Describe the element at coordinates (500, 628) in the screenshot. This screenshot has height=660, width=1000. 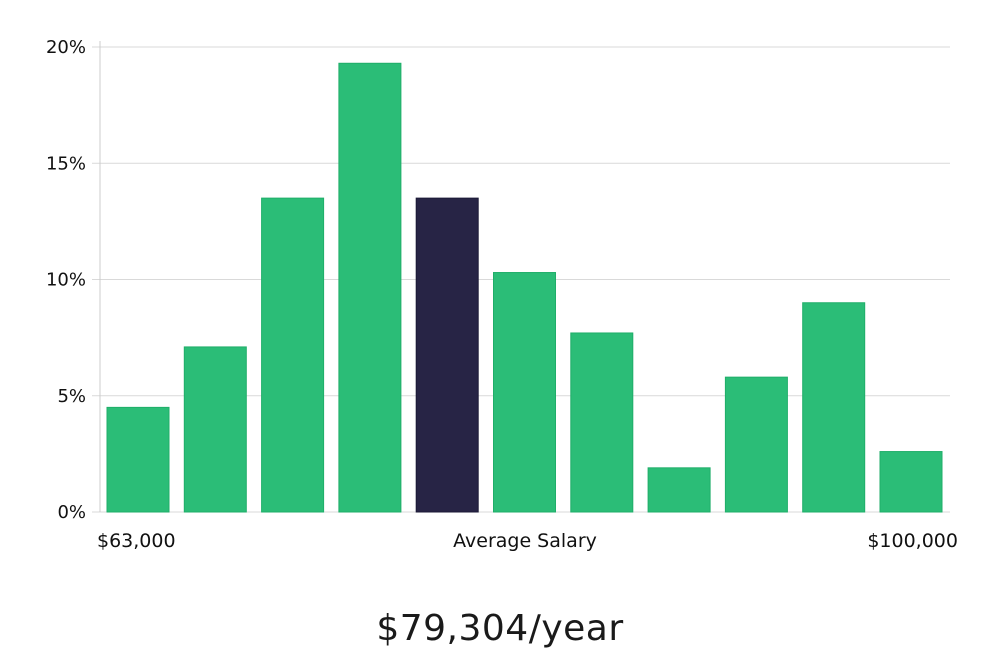
I see `average-salary-value: $79,304/year` at that location.